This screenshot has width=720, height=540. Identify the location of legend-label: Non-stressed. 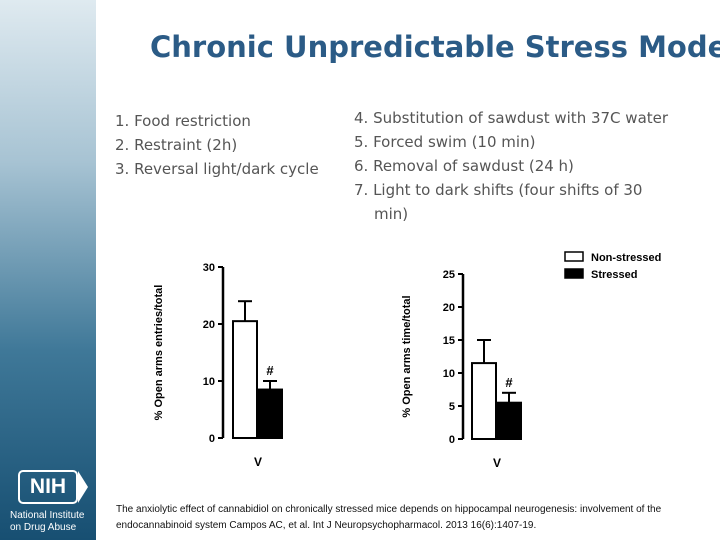
(626, 258).